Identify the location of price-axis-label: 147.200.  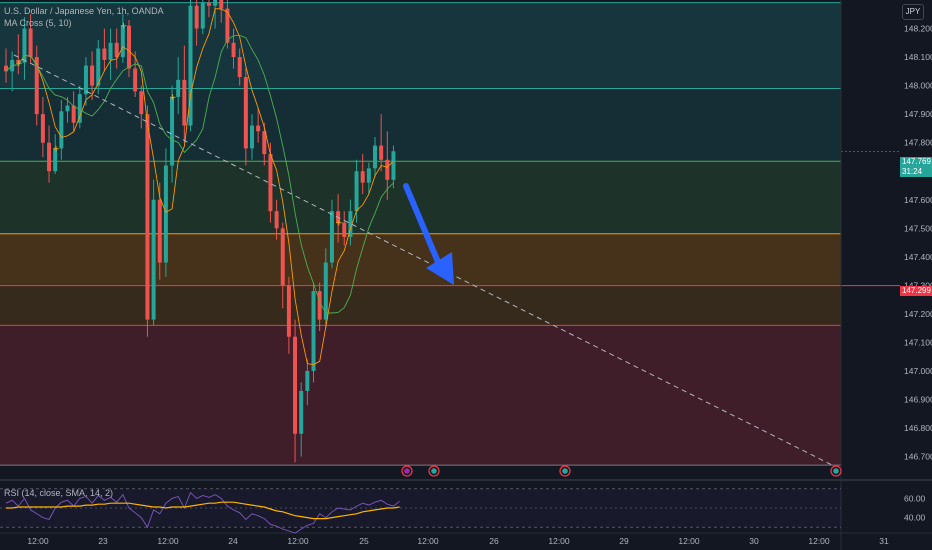
(918, 314).